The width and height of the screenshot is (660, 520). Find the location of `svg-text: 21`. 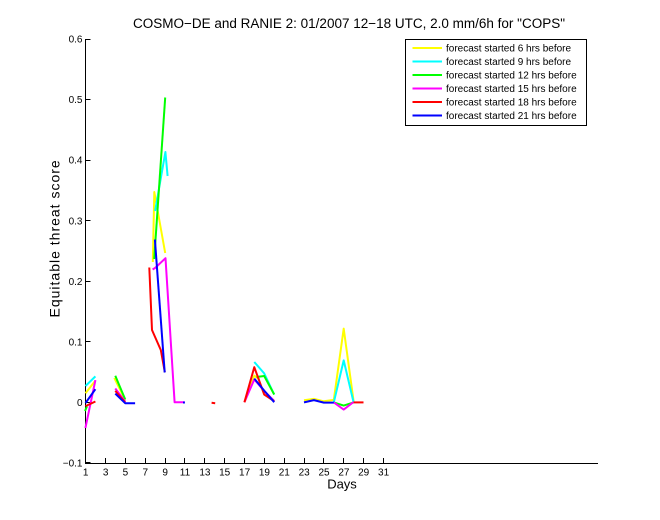

svg-text: 21 is located at coordinates (285, 473).